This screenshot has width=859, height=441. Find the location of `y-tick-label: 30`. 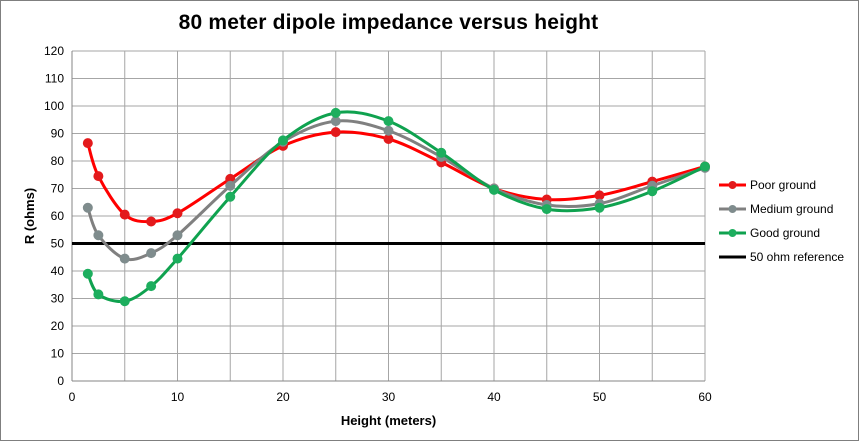

y-tick-label: 30 is located at coordinates (58, 299).